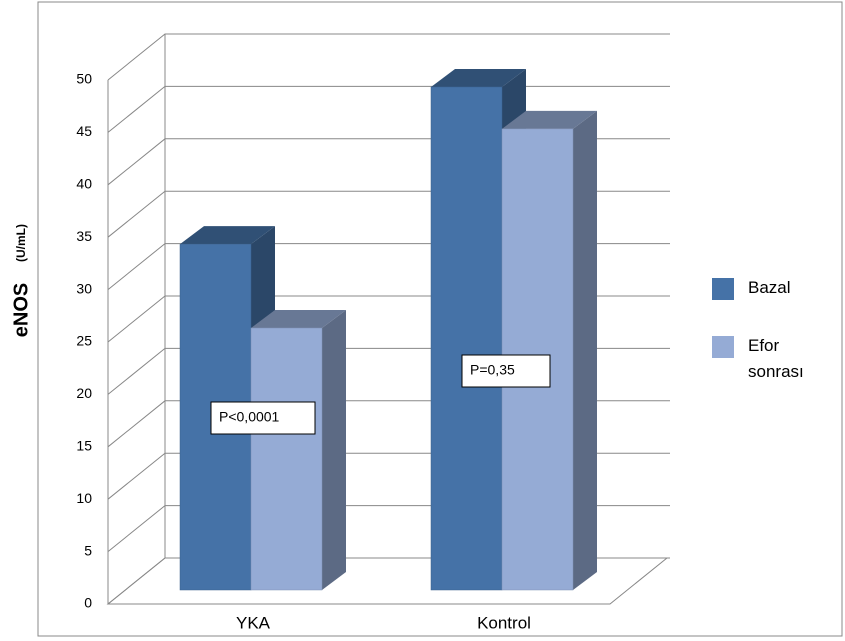 The height and width of the screenshot is (641, 845). I want to click on y-tick-label: 40, so click(84, 184).